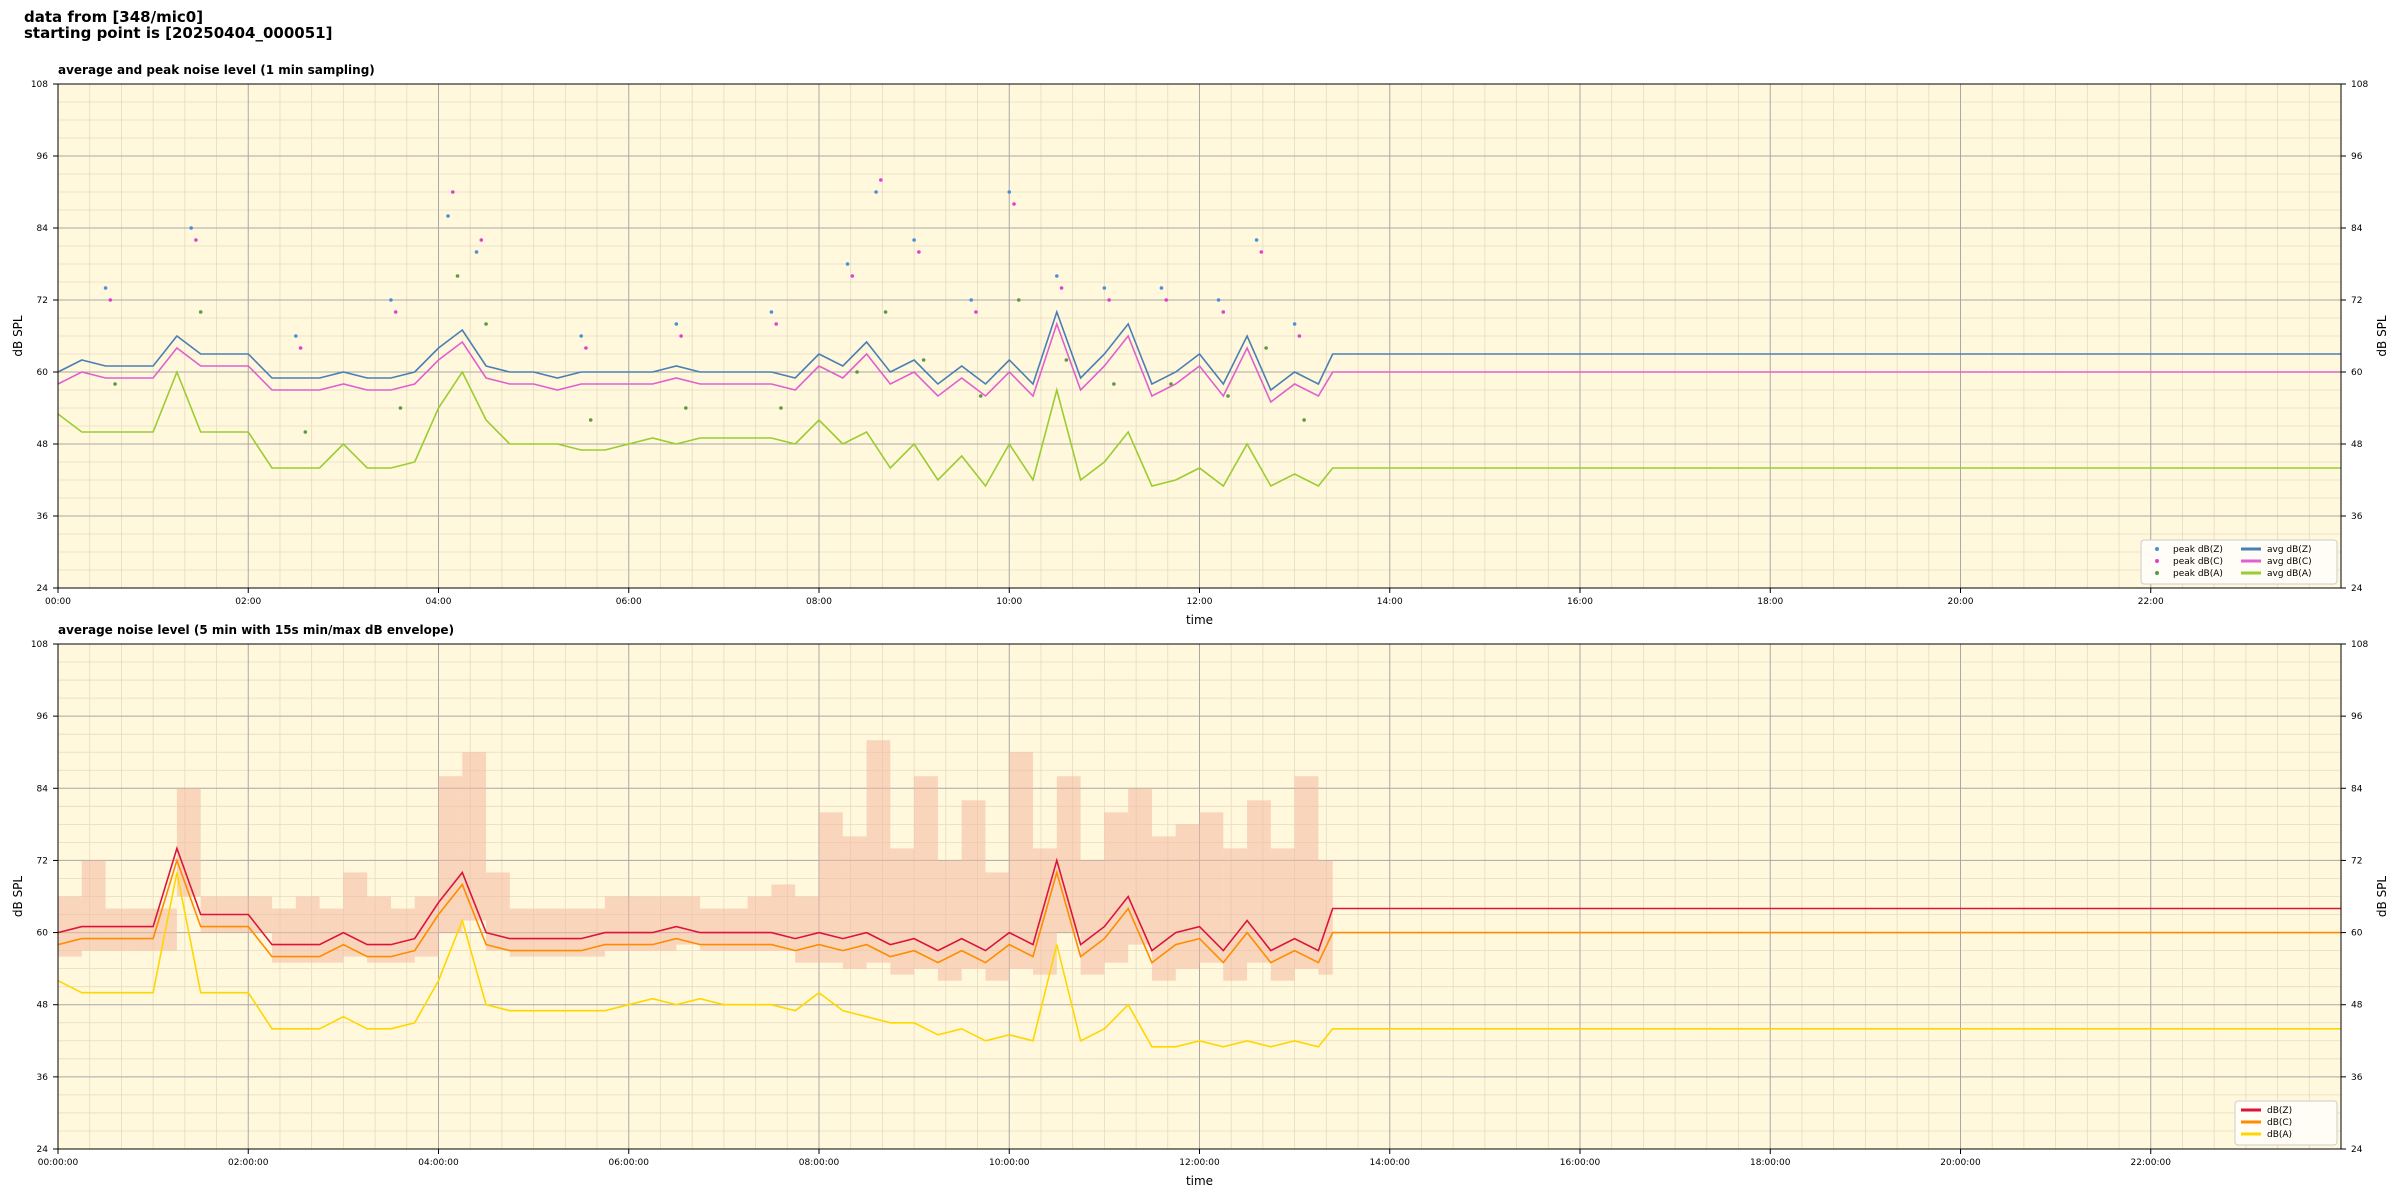 The width and height of the screenshot is (2400, 1204). I want to click on x-tick-label: 10:00:00, so click(1009, 1163).